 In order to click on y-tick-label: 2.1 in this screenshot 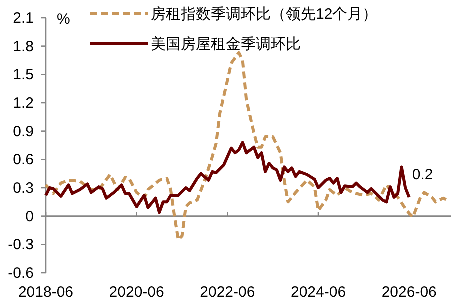, I will do `click(23, 18)`.